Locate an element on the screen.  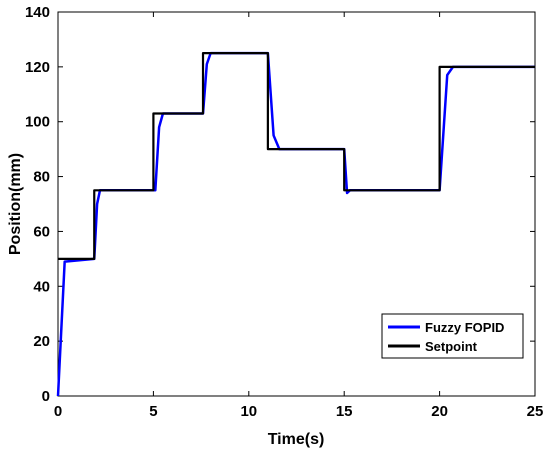
x-axis-label: Time(s) is located at coordinates (296, 439).